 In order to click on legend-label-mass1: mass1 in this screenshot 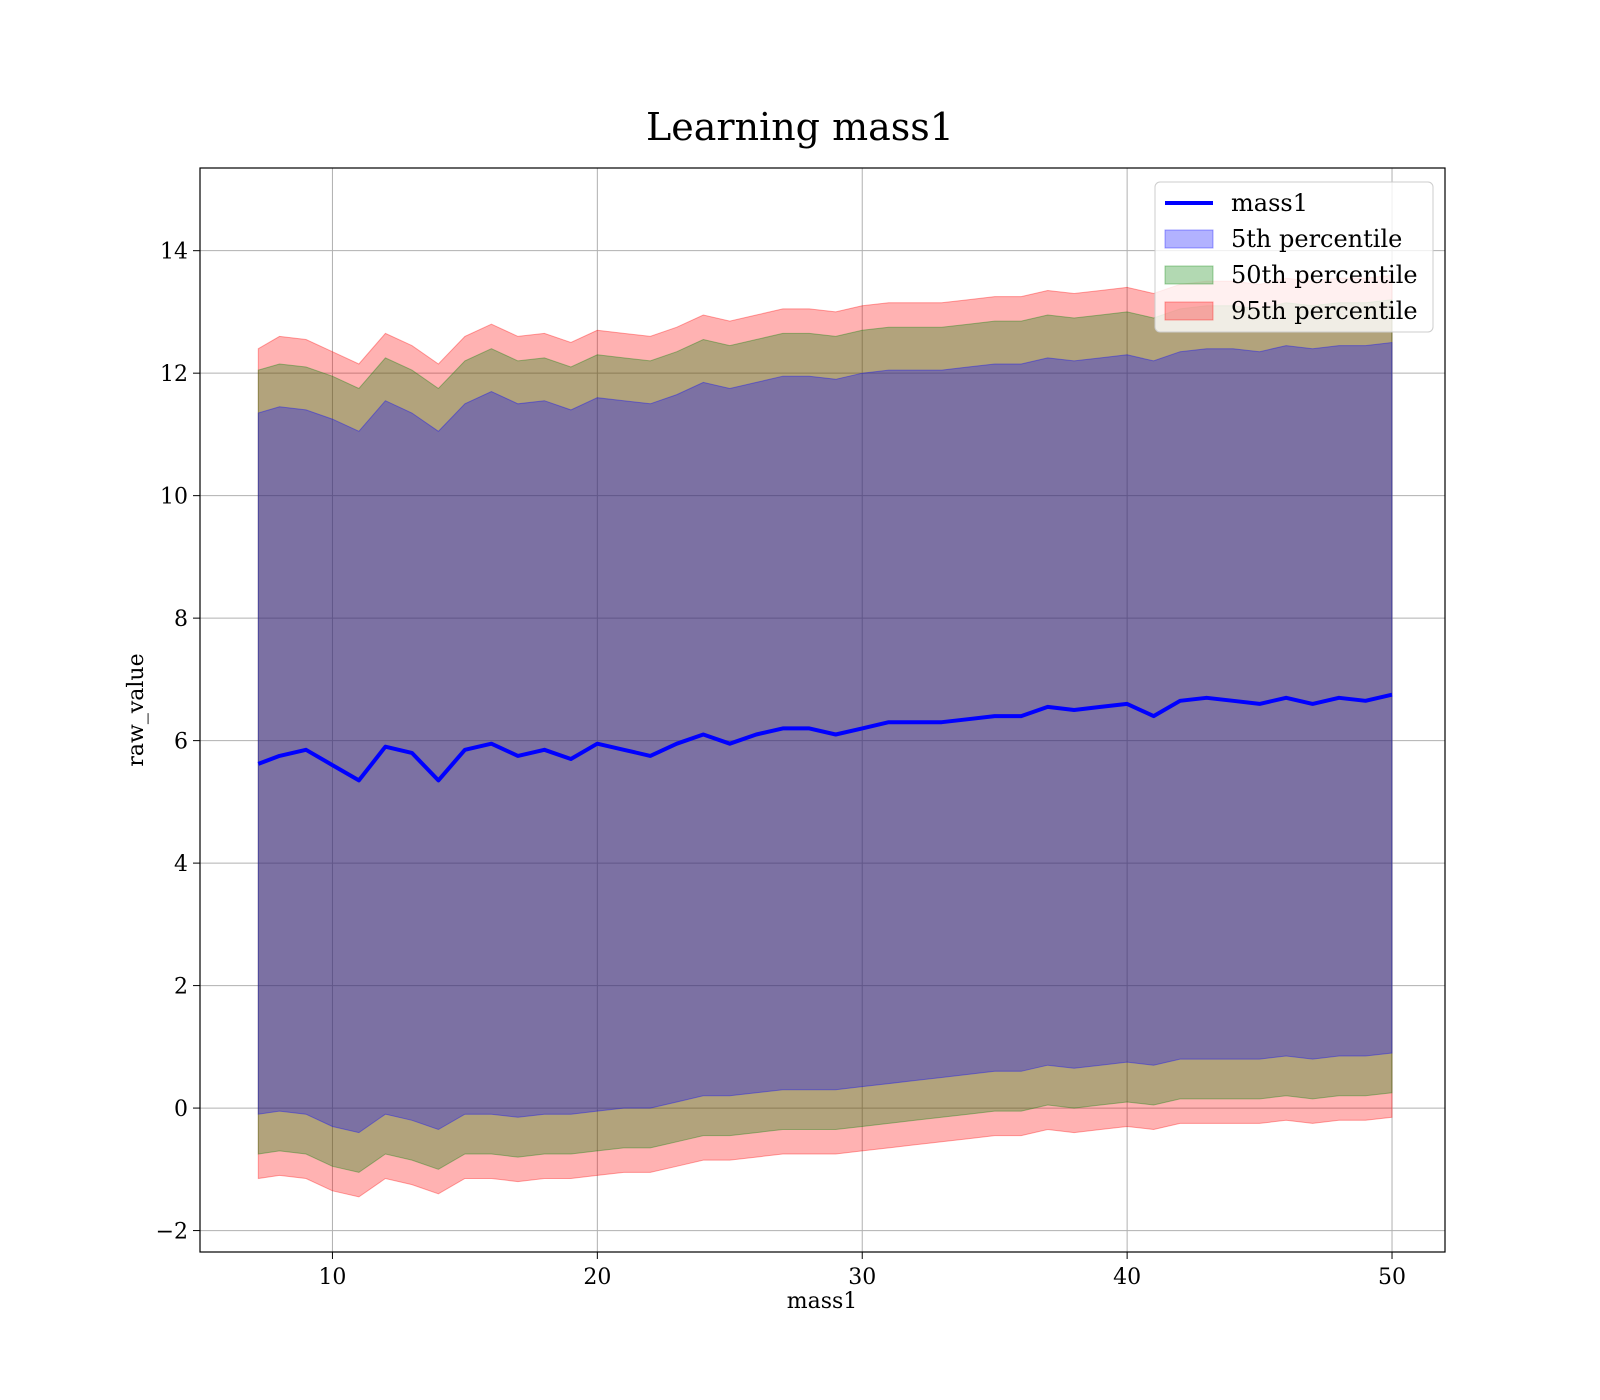, I will do `click(1269, 203)`.